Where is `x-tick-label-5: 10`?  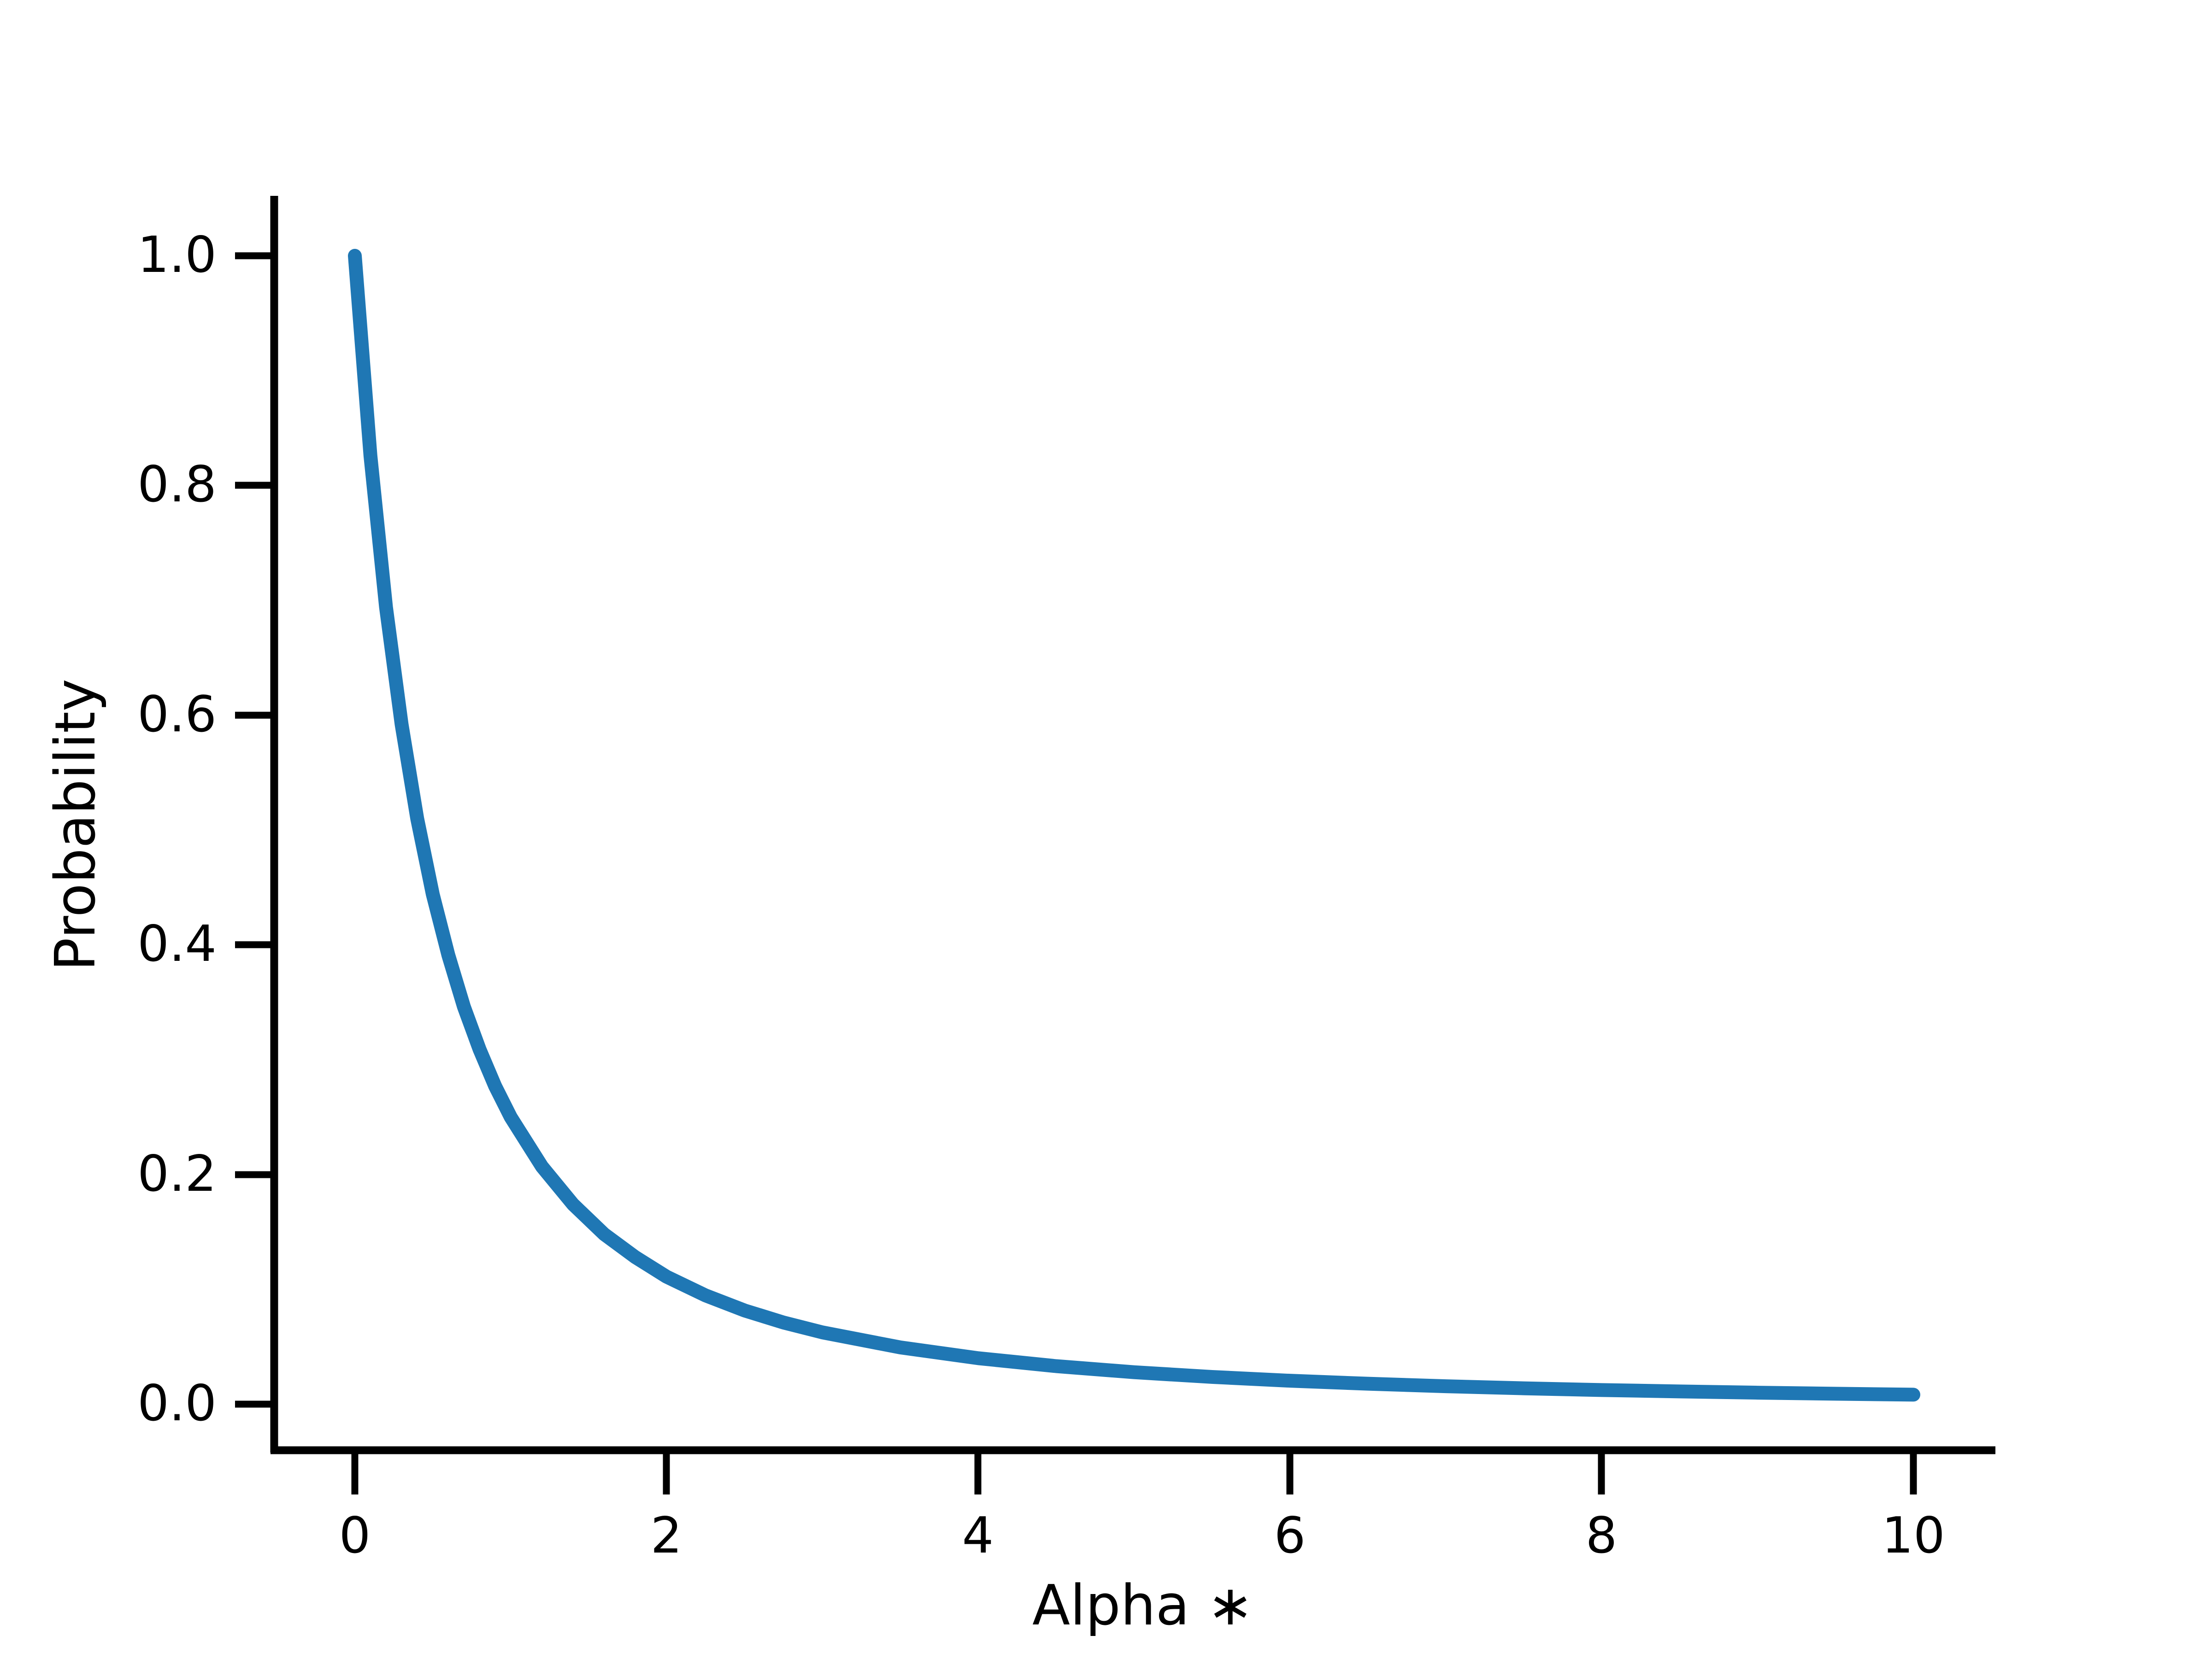
x-tick-label-5: 10 is located at coordinates (1913, 1536).